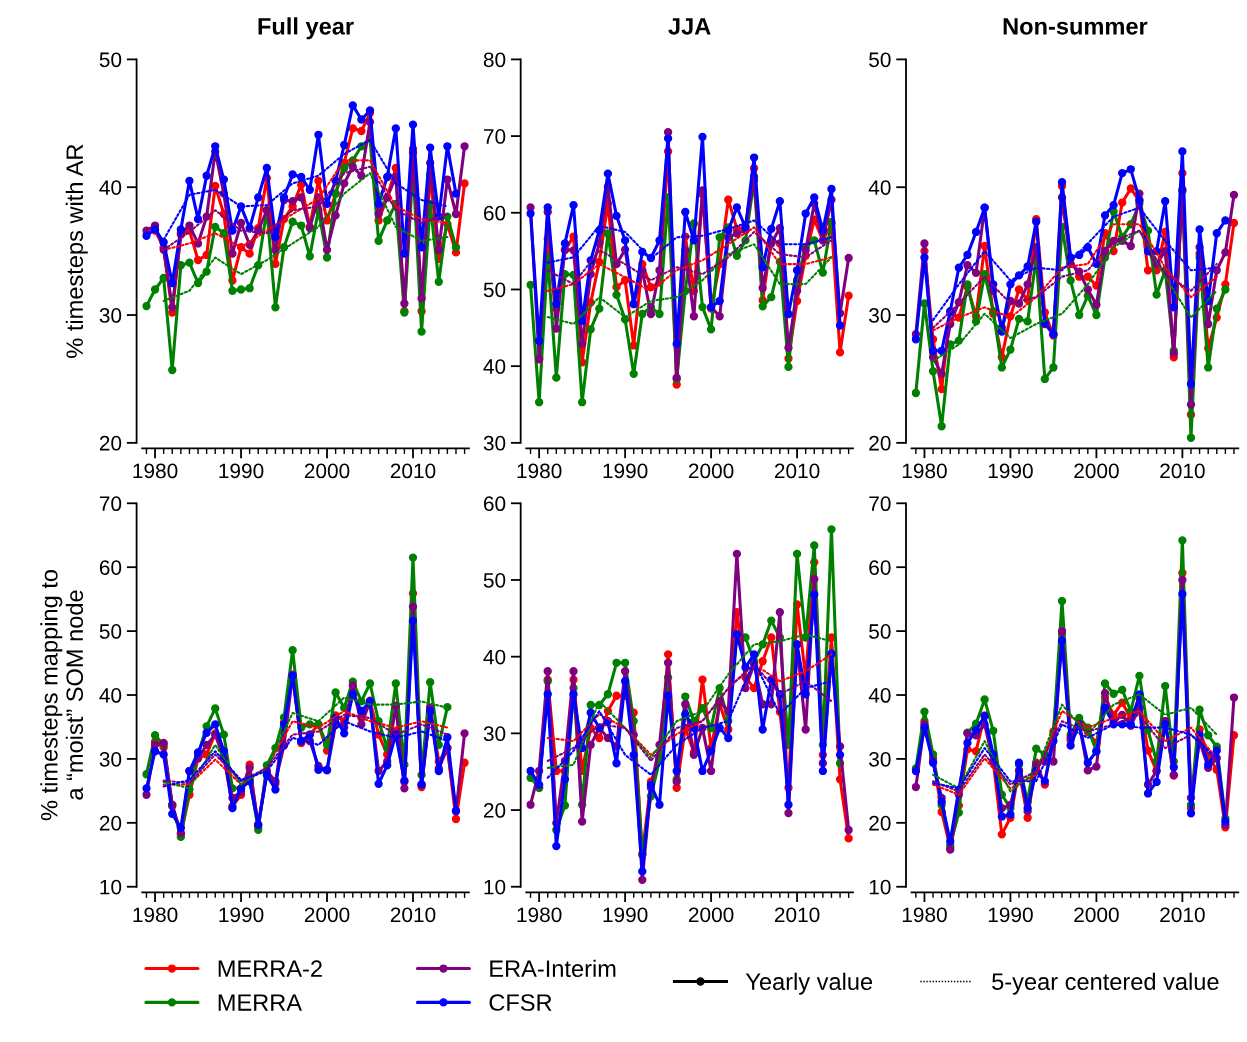  Describe the element at coordinates (260, 1002) in the screenshot. I see `legend-label: MERRA` at that location.